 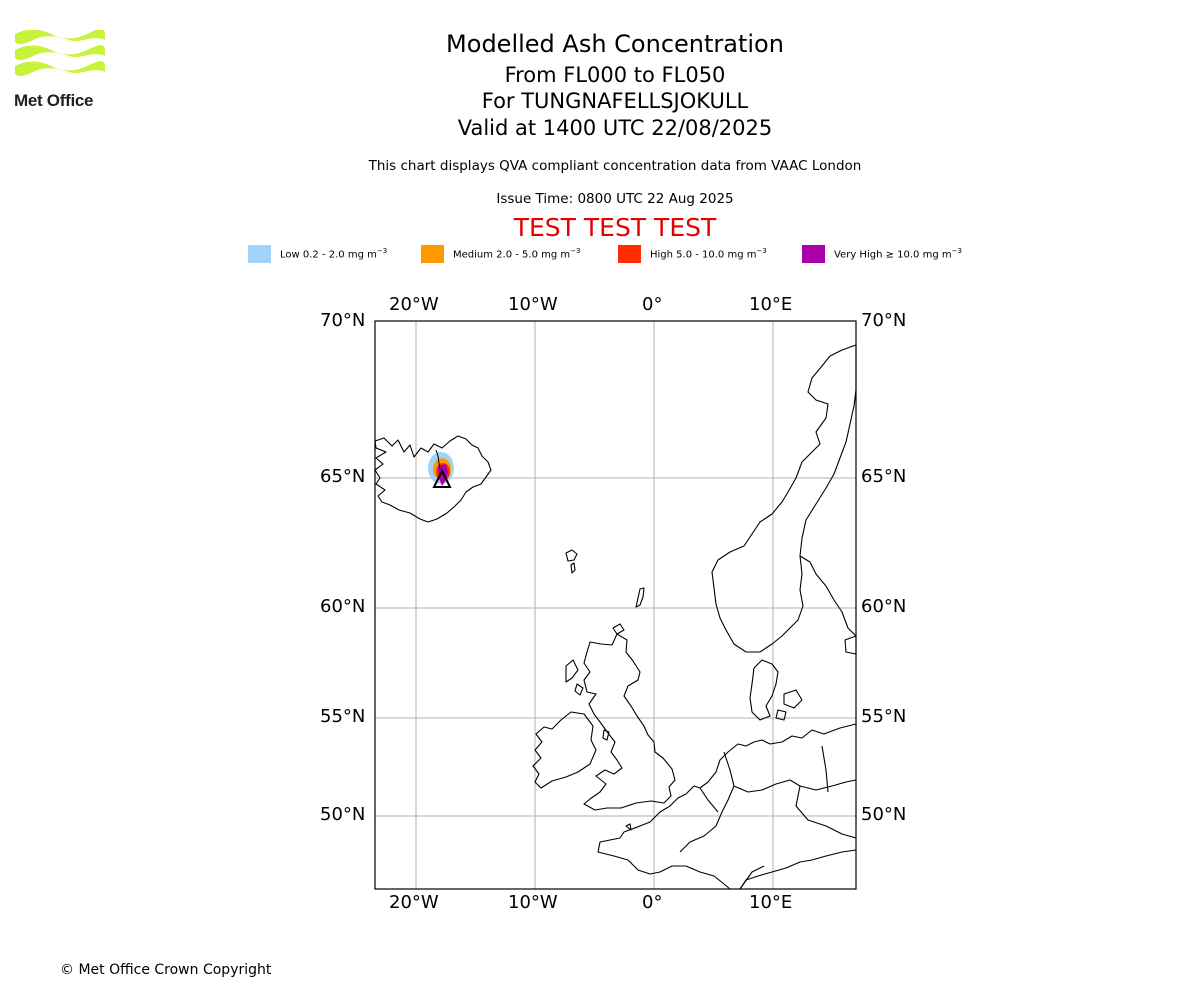 I want to click on legend-item-medium: Medium 2.0 - 5.0 mg m−3, so click(x=500, y=254).